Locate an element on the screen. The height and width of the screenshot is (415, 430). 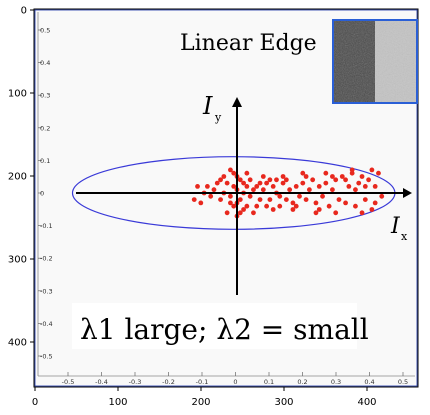
outer-y-tick-label: 0 is located at coordinates (24, 11).